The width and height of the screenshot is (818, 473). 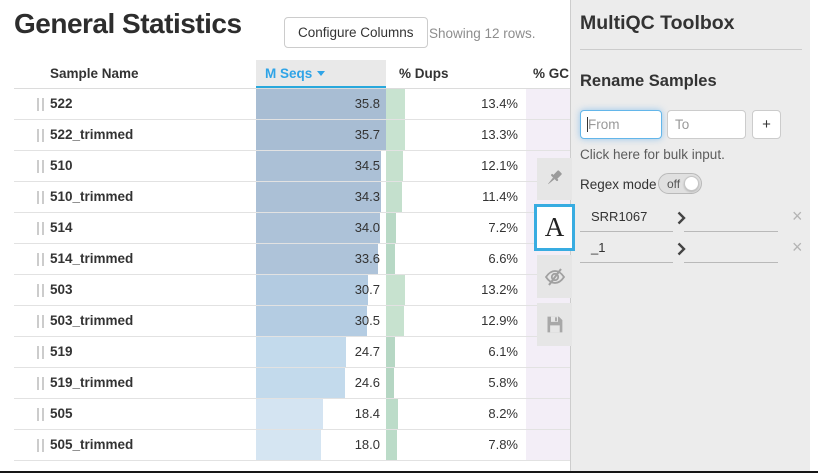 I want to click on dups-value: 7.2%, so click(x=503, y=227).